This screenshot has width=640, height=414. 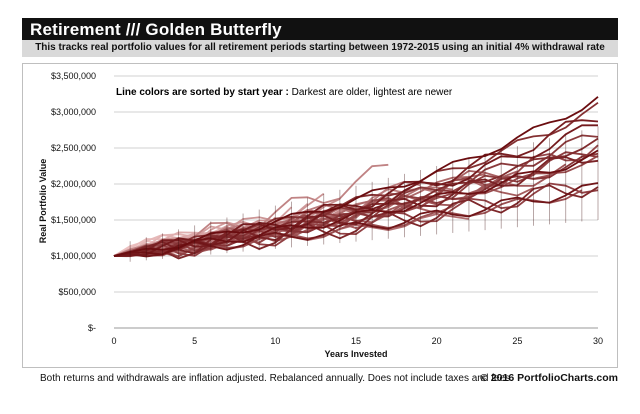 I want to click on x-axis-tick-labels: 0 5 10 15 20 25 30, so click(x=357, y=341).